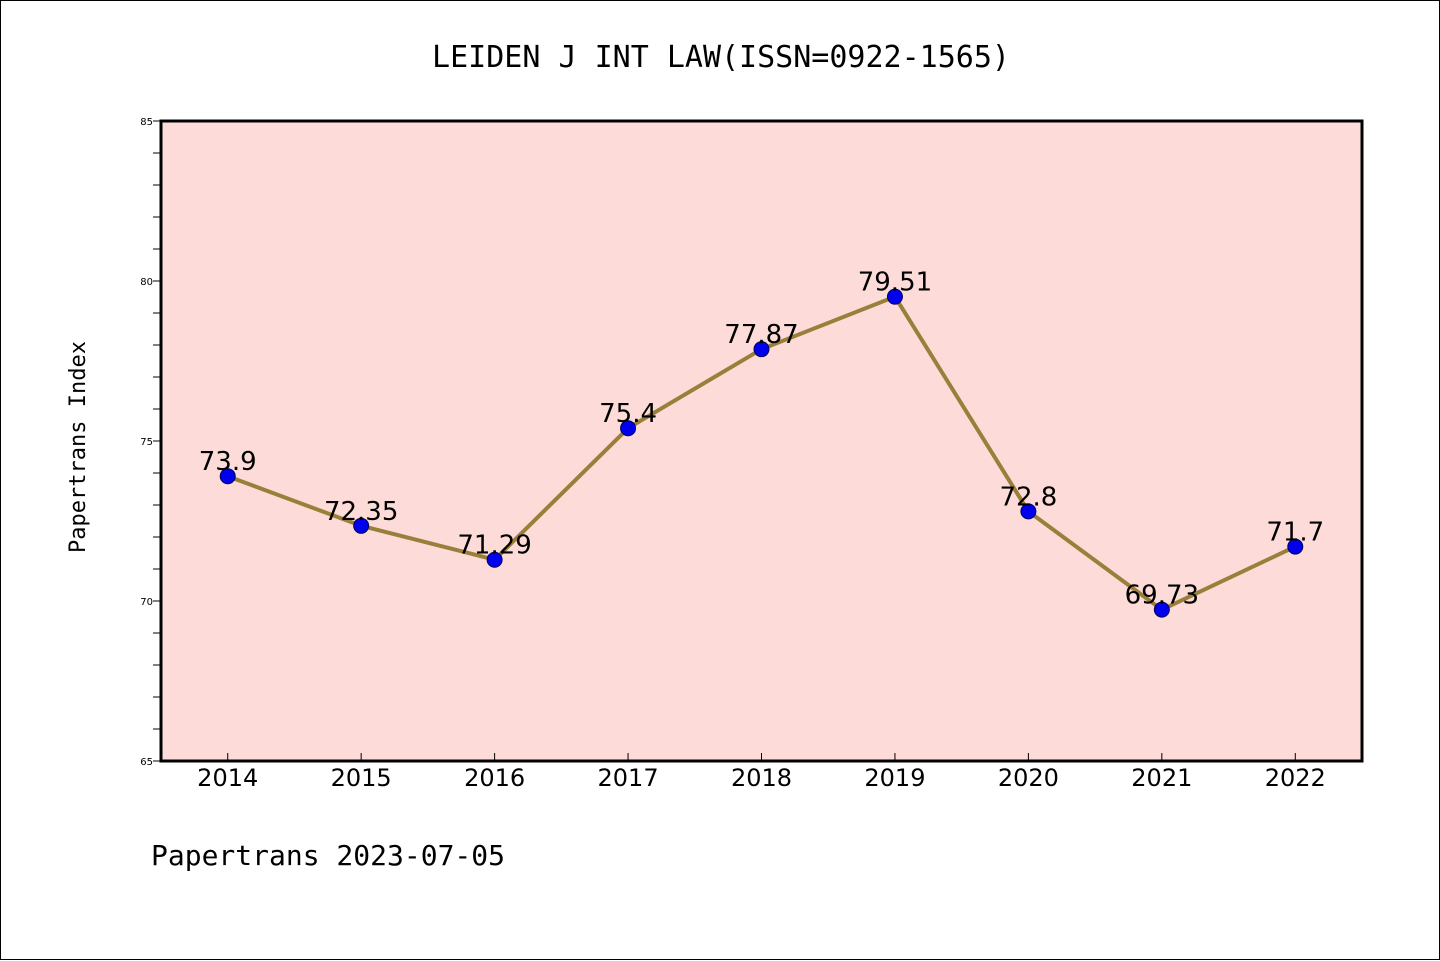  Describe the element at coordinates (157, 441) in the screenshot. I see `y-minor-ticks` at that location.